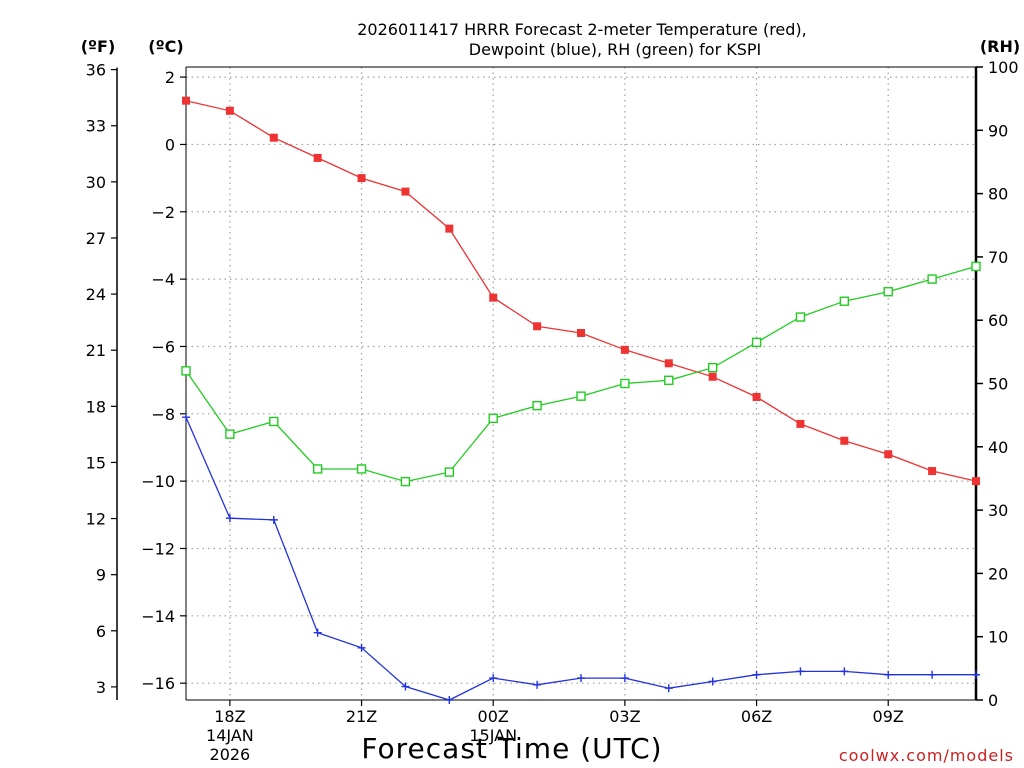  I want to click on fahrenheit-tick-label: 3, so click(101, 687).